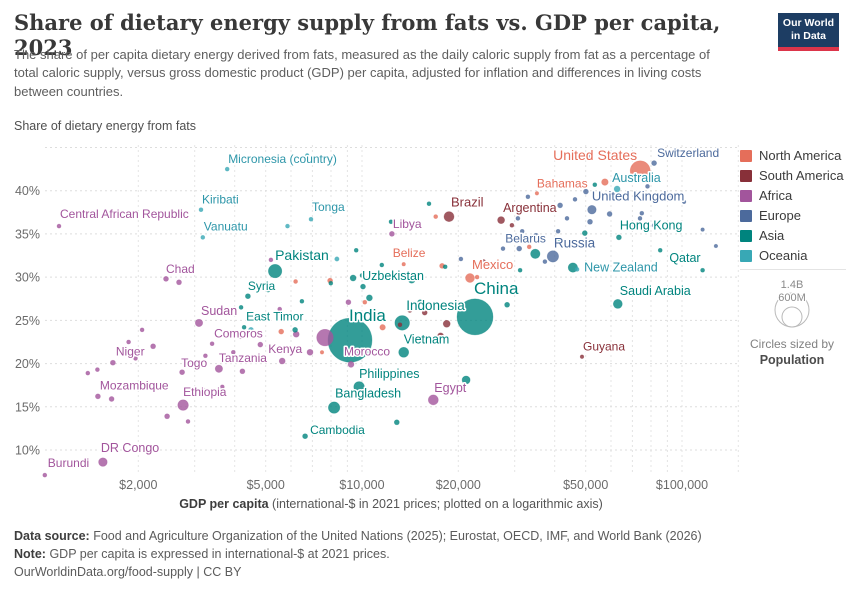 This screenshot has width=850, height=600. I want to click on dot-syria, so click(248, 296).